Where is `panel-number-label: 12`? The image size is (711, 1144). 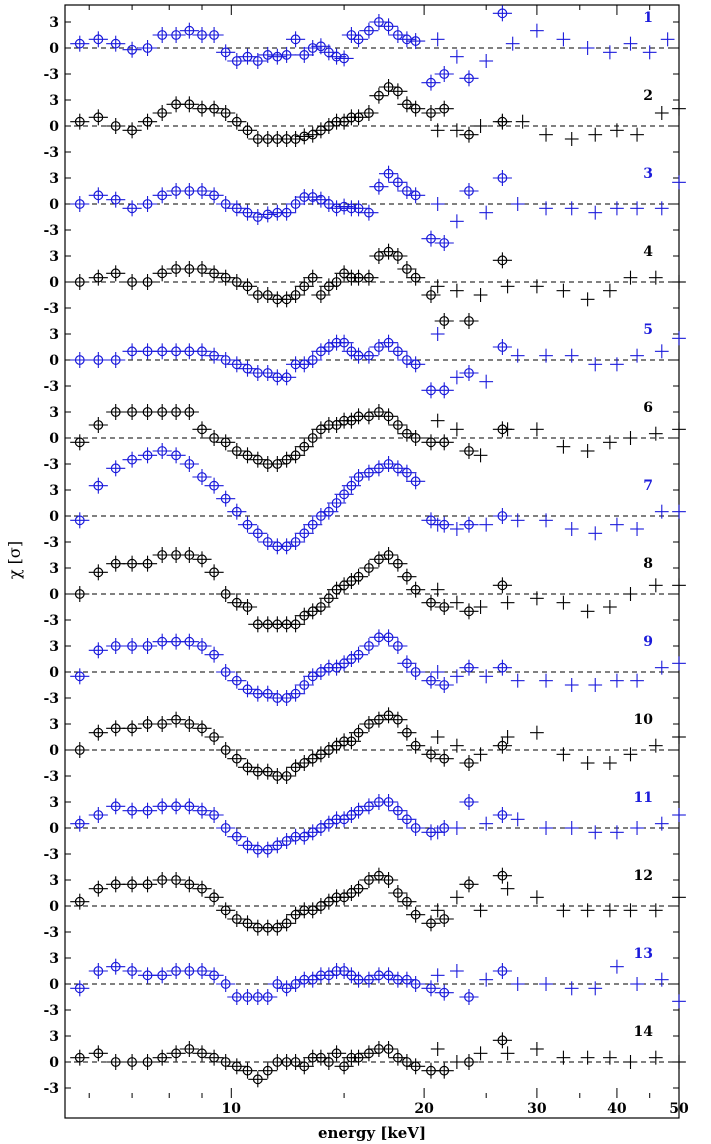
panel-number-label: 12 is located at coordinates (643, 876).